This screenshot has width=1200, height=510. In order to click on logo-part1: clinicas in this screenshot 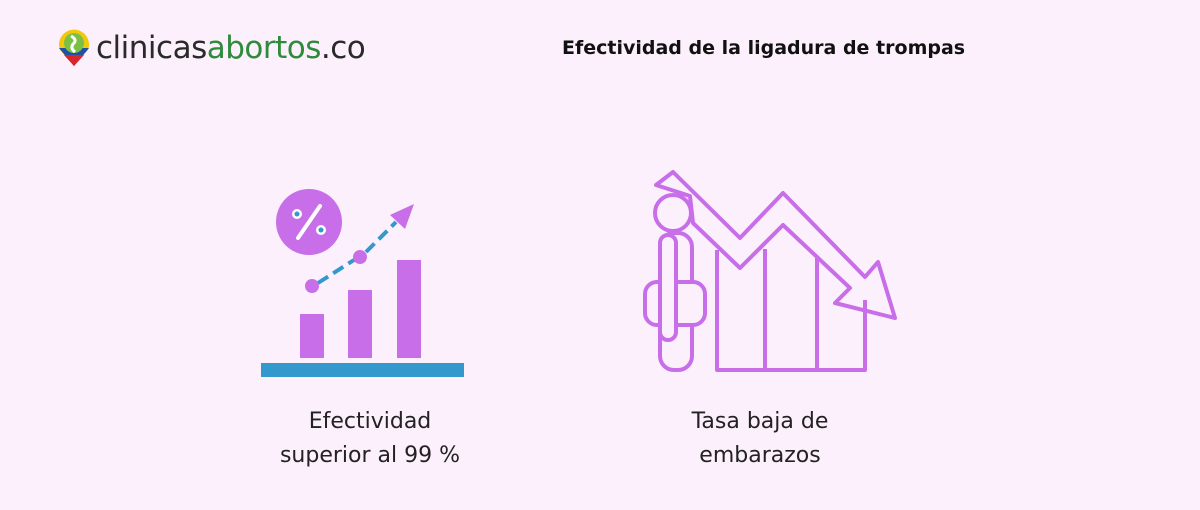, I will do `click(151, 47)`.